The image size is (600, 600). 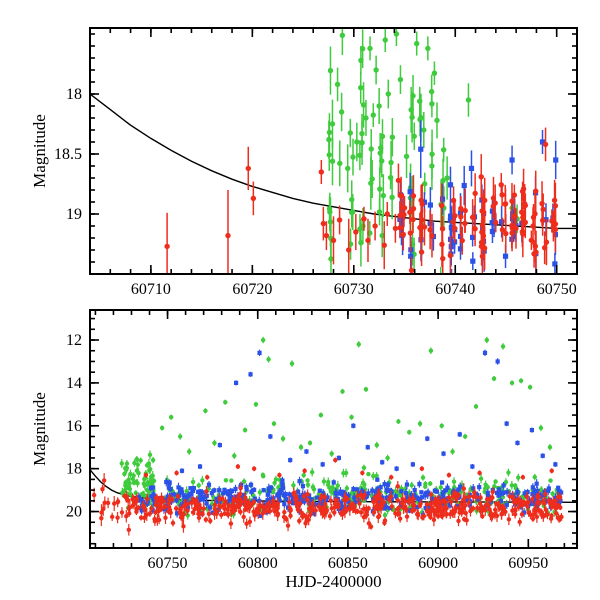 What do you see at coordinates (39, 429) in the screenshot?
I see `bottom-y-axis-label: Magnitude` at bounding box center [39, 429].